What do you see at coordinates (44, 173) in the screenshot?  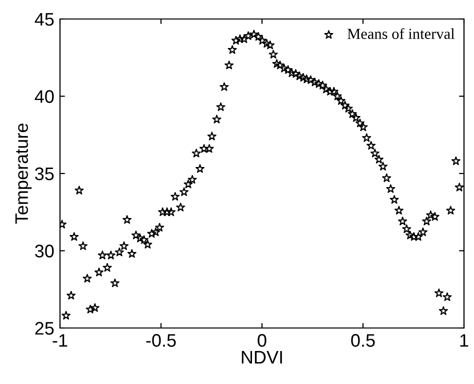 I see `y-tick-label: 35` at bounding box center [44, 173].